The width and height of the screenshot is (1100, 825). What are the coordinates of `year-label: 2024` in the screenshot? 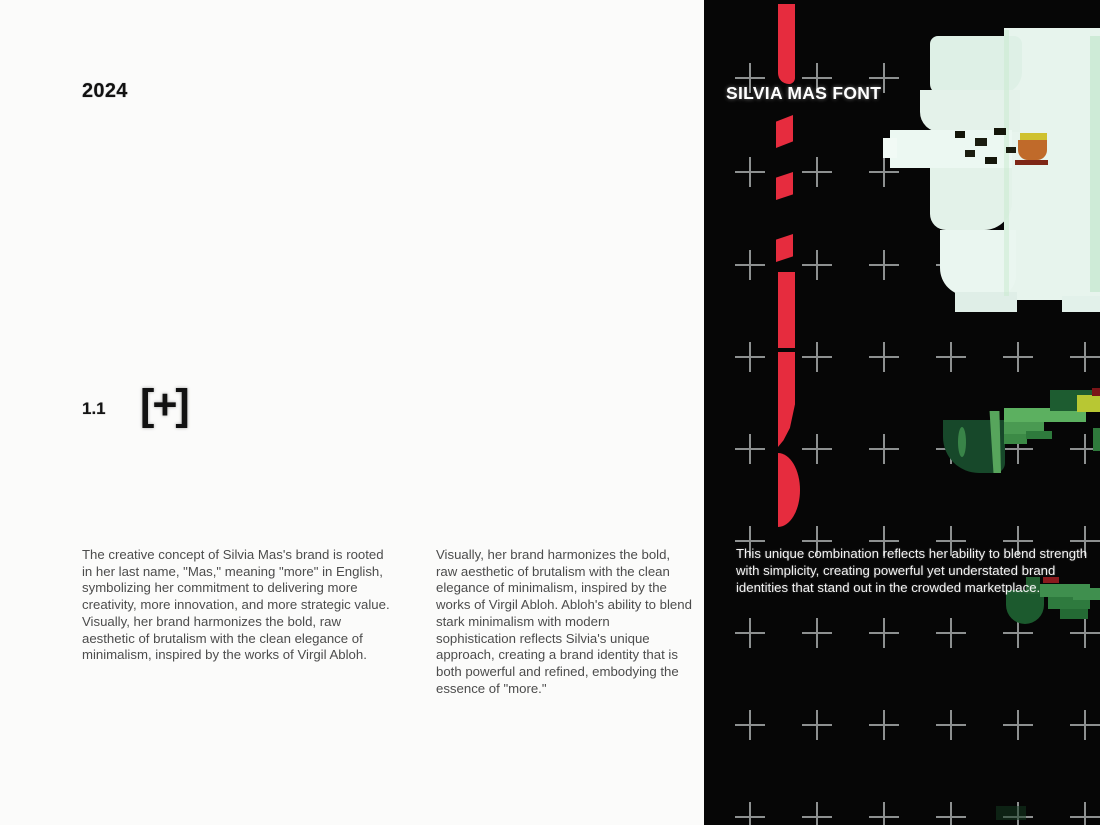 It's located at (105, 91).